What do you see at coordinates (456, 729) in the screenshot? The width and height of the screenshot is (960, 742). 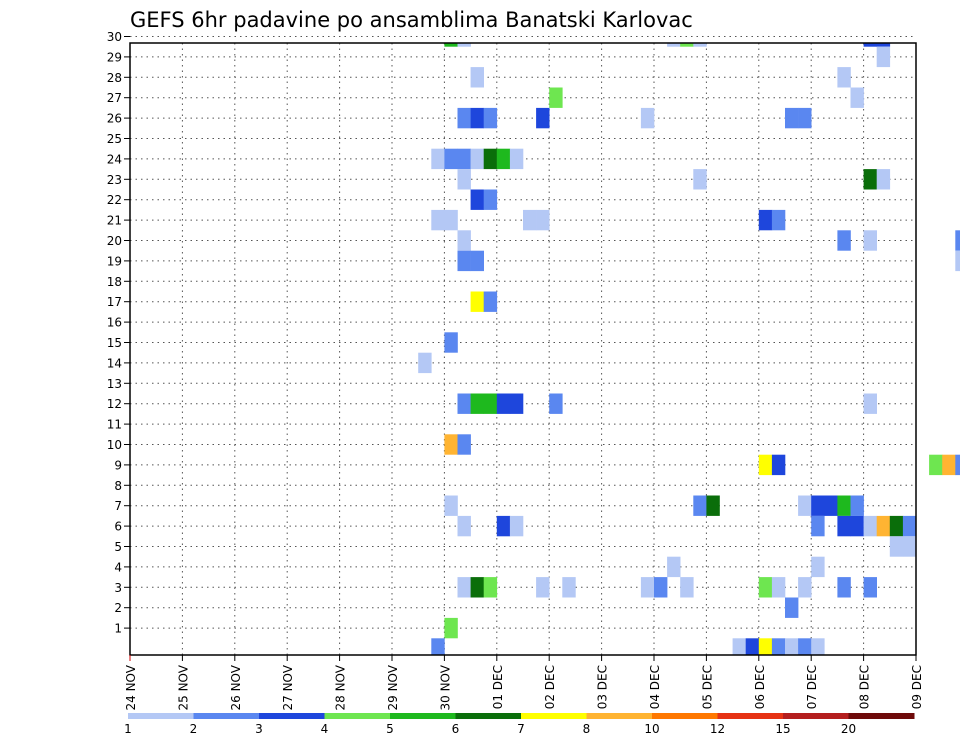 I see `legend-label: 6` at bounding box center [456, 729].